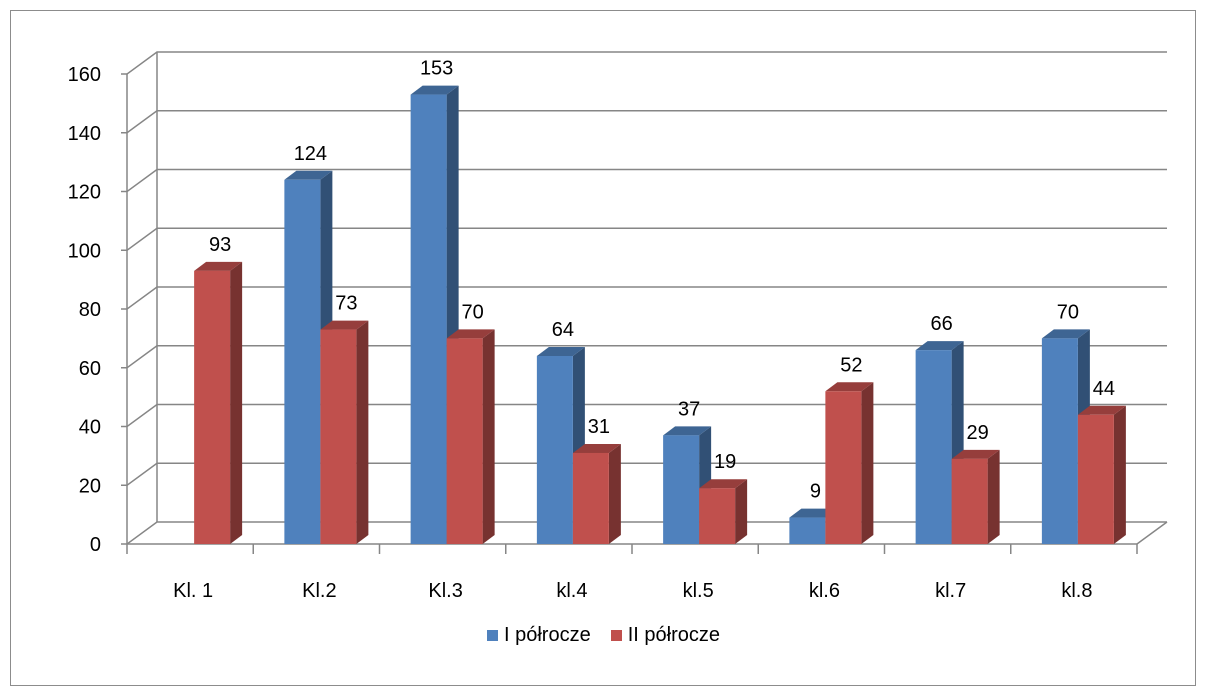  What do you see at coordinates (547, 635) in the screenshot?
I see `legend-label-series-1: I półrocze` at bounding box center [547, 635].